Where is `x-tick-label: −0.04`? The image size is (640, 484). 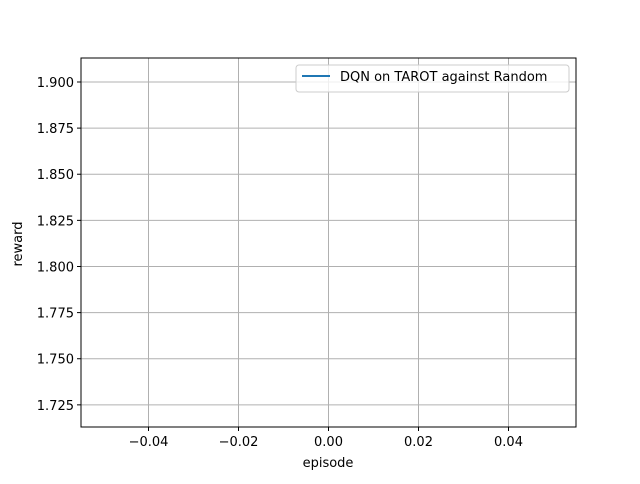
x-tick-label: −0.04 is located at coordinates (149, 442).